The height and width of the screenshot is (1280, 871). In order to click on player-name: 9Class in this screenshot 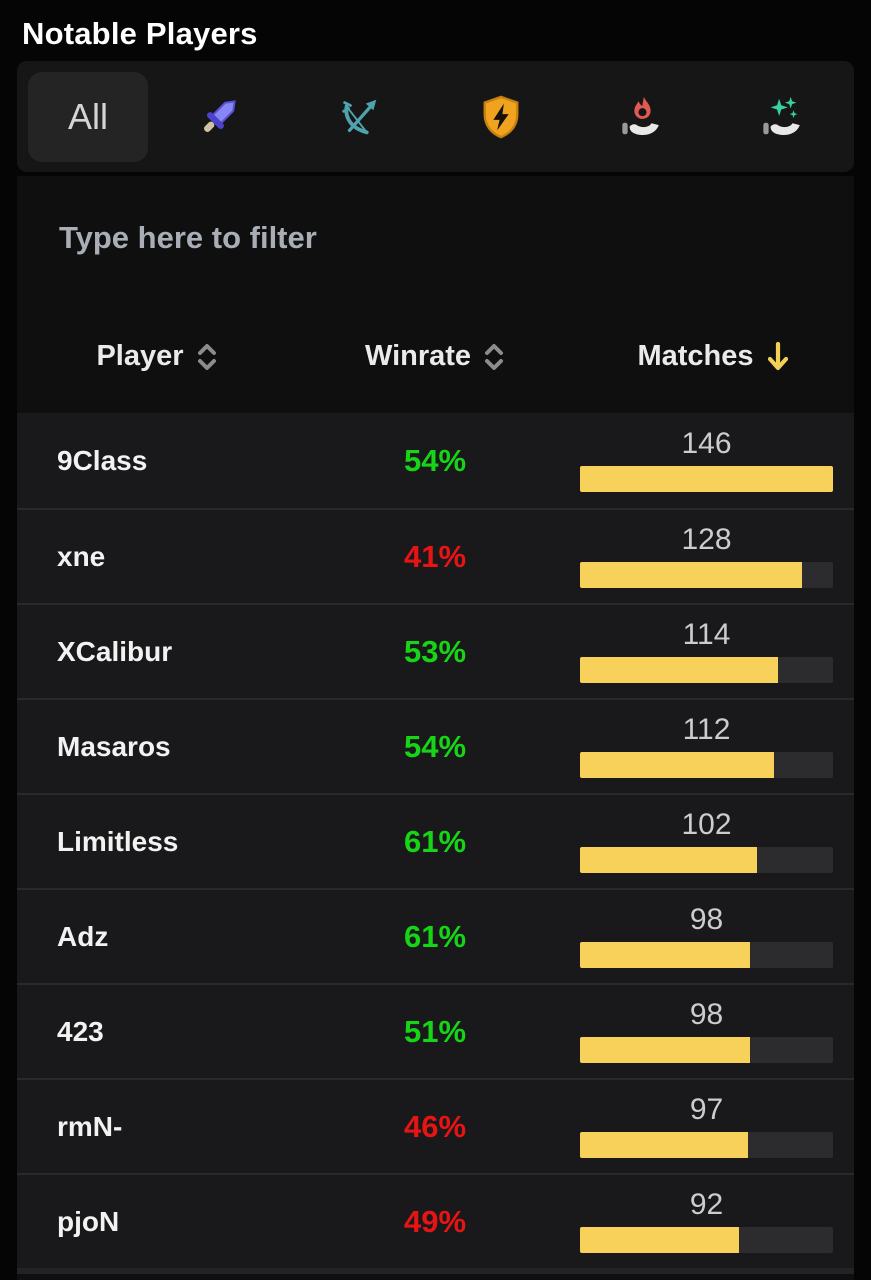, I will do `click(102, 460)`.